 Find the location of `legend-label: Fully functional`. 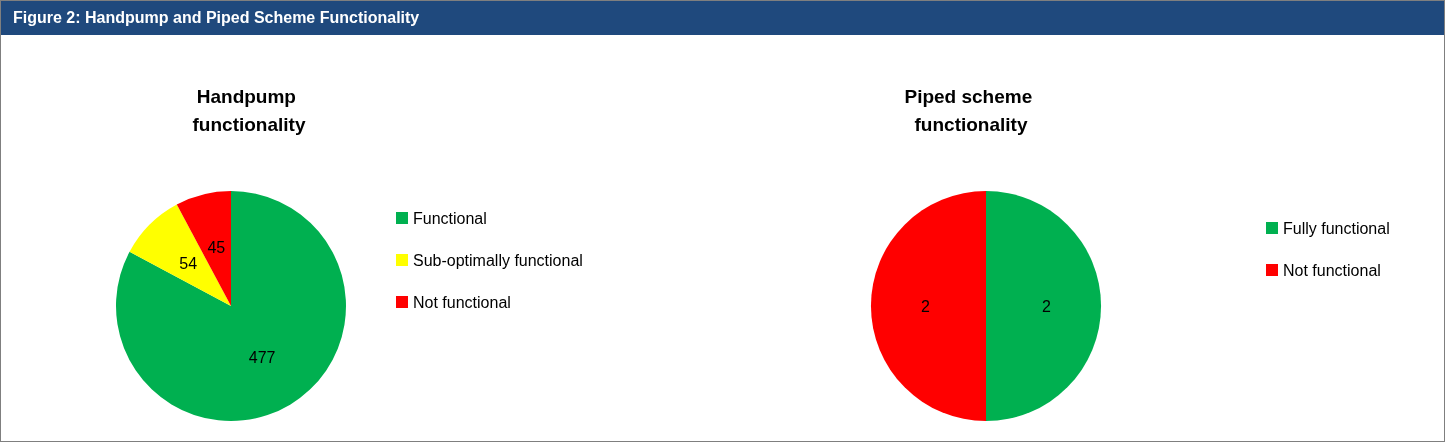

legend-label: Fully functional is located at coordinates (1336, 228).